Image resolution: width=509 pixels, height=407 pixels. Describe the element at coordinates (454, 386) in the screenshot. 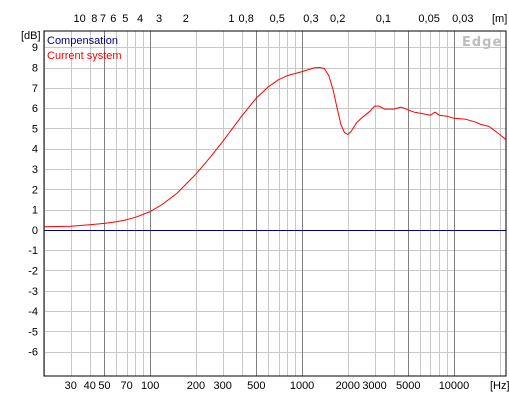

I see `x-tick-label: 10000` at that location.